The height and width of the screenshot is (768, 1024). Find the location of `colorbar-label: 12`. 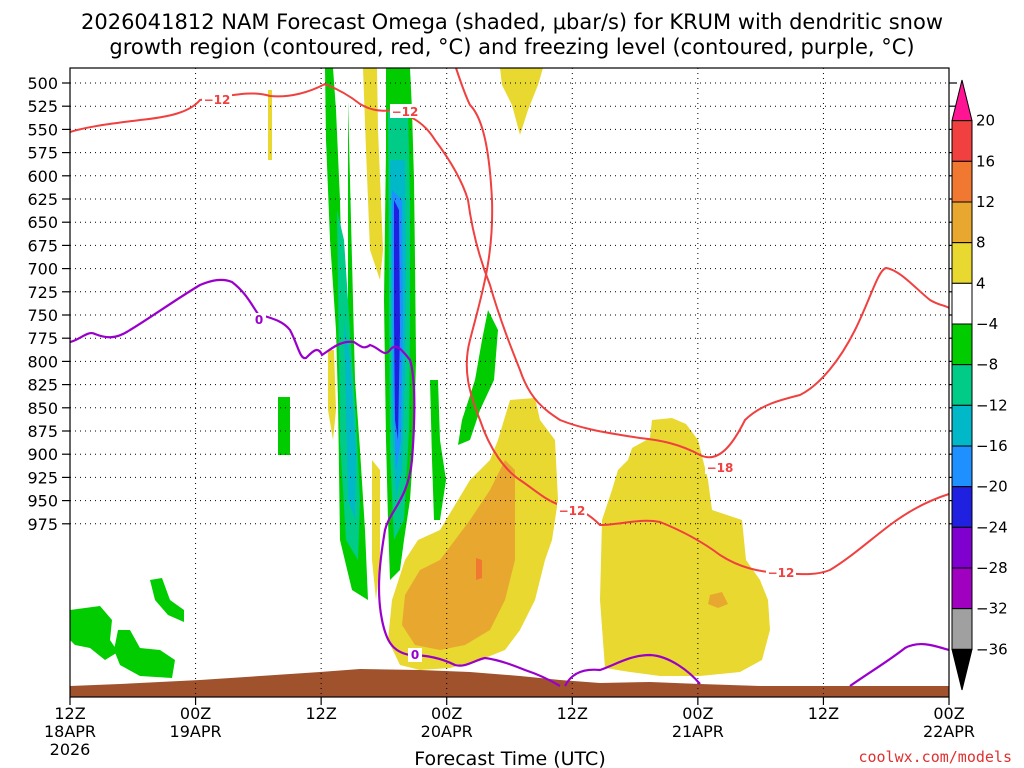

colorbar-label: 12 is located at coordinates (985, 202).